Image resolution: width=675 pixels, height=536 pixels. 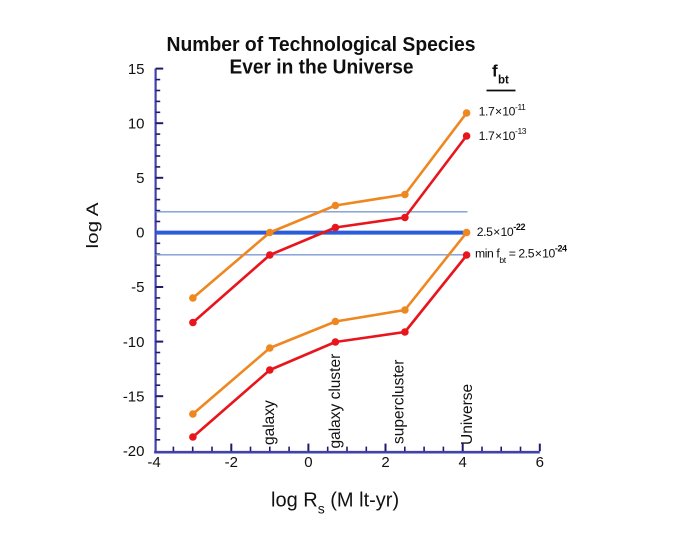 What do you see at coordinates (399, 402) in the screenshot?
I see `svg-text: supercluster` at bounding box center [399, 402].